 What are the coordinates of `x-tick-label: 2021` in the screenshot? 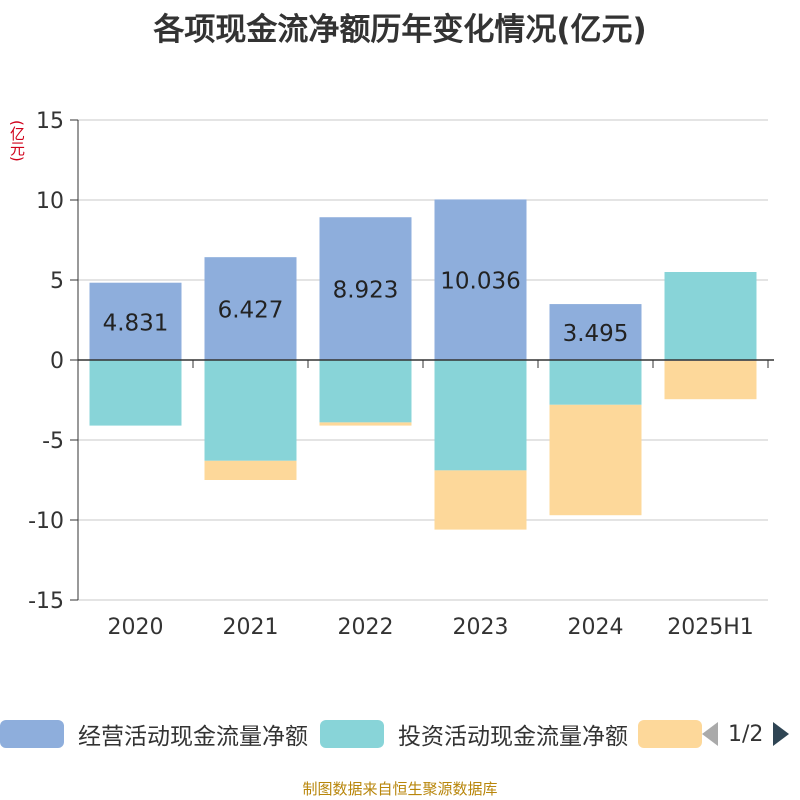 It's located at (251, 627).